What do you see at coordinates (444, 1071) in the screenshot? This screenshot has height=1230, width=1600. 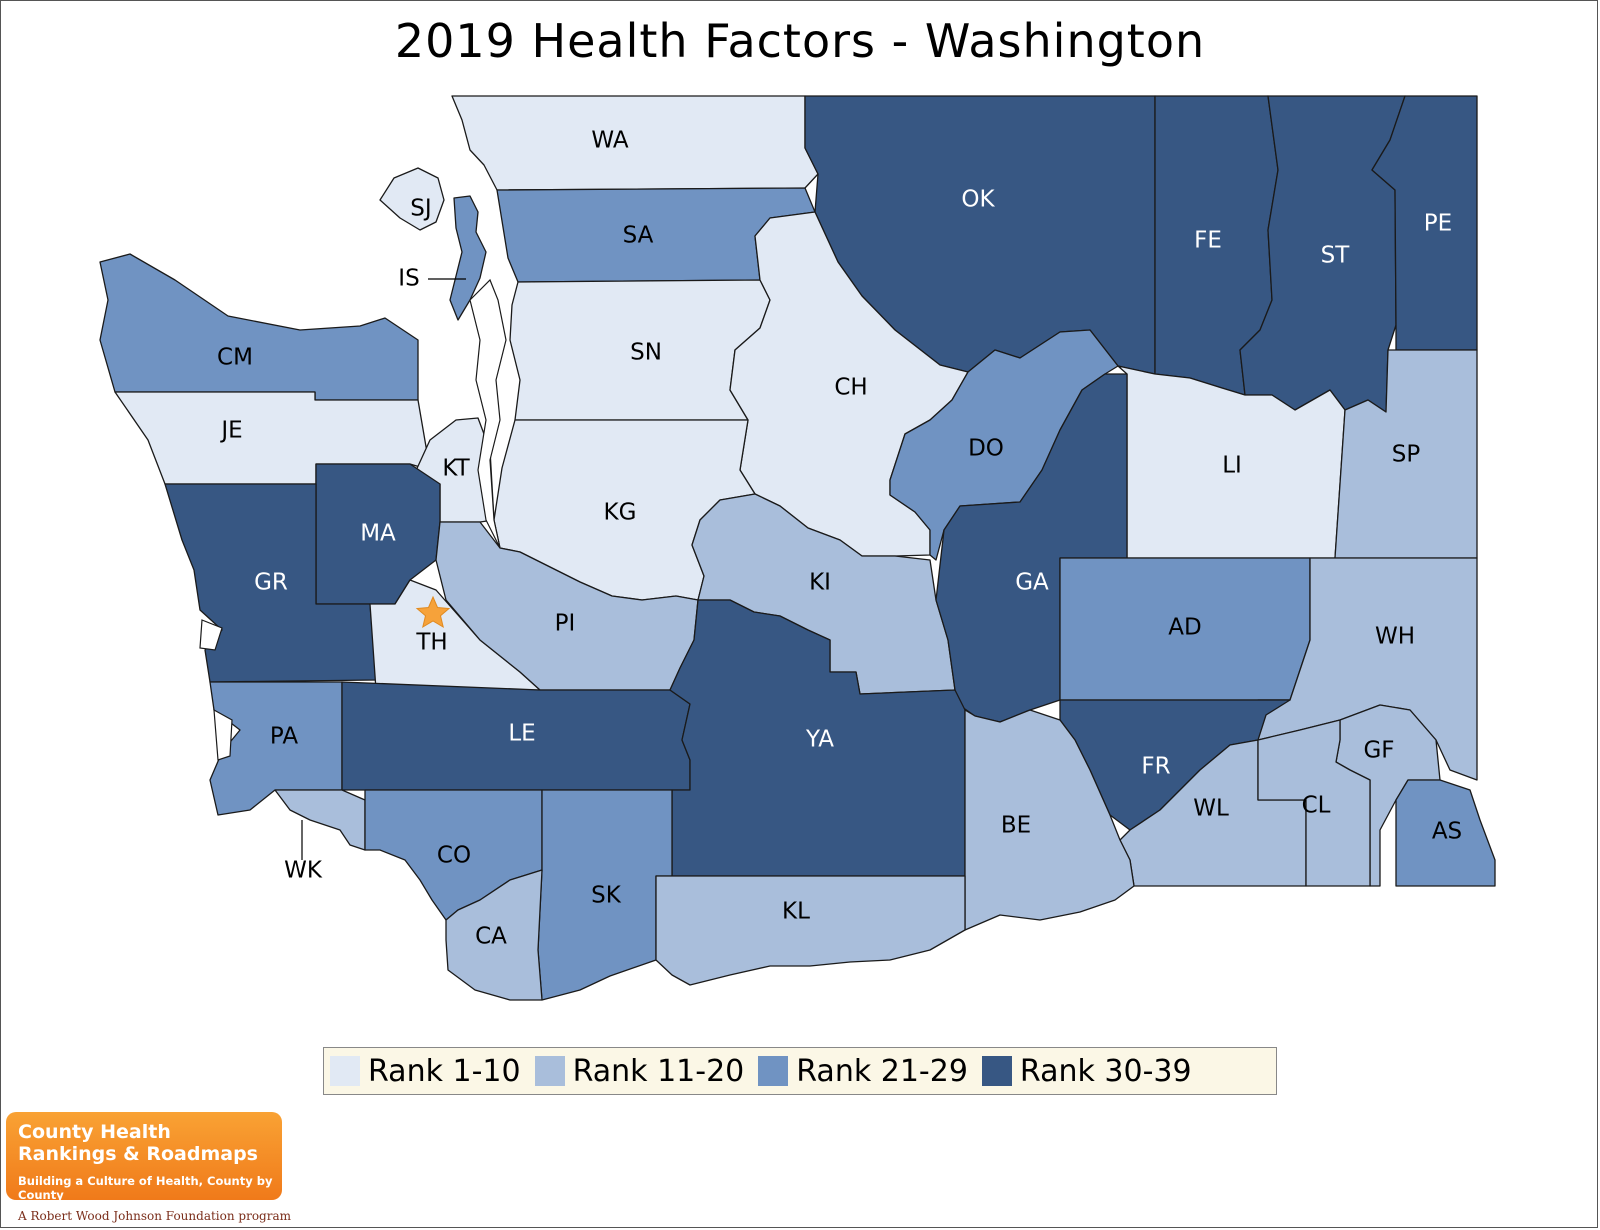 I see `legend-label-1: Rank 1-10` at bounding box center [444, 1071].